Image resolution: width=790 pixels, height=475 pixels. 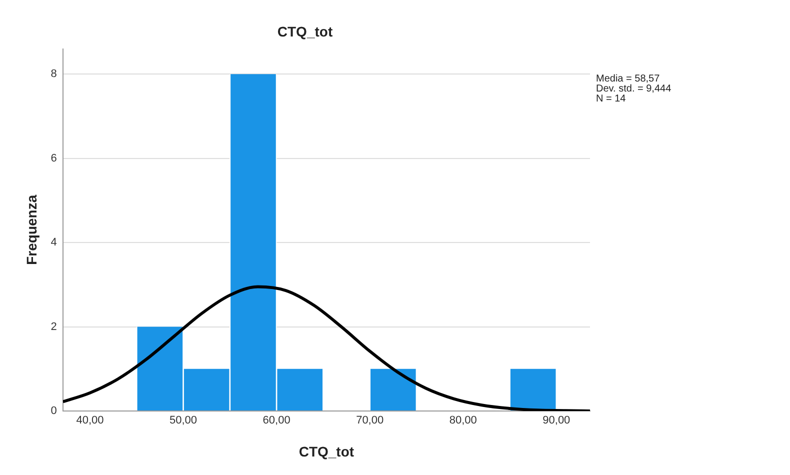 What do you see at coordinates (326, 451) in the screenshot?
I see `x-axis-title: CTQ_tot` at bounding box center [326, 451].